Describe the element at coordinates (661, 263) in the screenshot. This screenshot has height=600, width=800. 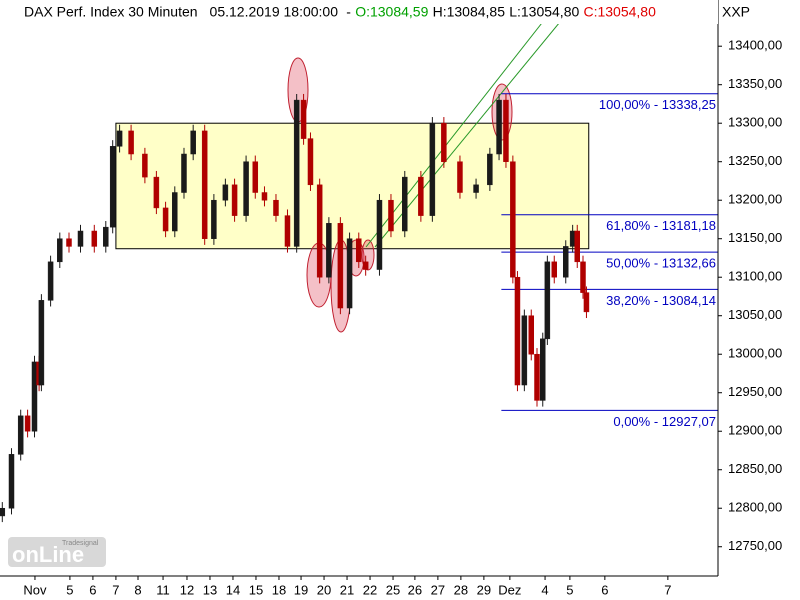
I see `fib-label: 50,00% - 13132,66` at that location.